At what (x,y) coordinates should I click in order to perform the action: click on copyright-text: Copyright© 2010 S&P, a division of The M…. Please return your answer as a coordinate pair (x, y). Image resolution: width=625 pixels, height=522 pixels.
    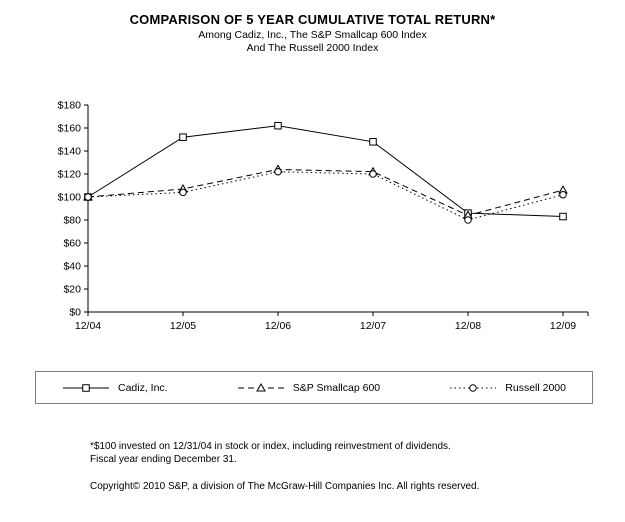
    Looking at the image, I should click on (285, 486).